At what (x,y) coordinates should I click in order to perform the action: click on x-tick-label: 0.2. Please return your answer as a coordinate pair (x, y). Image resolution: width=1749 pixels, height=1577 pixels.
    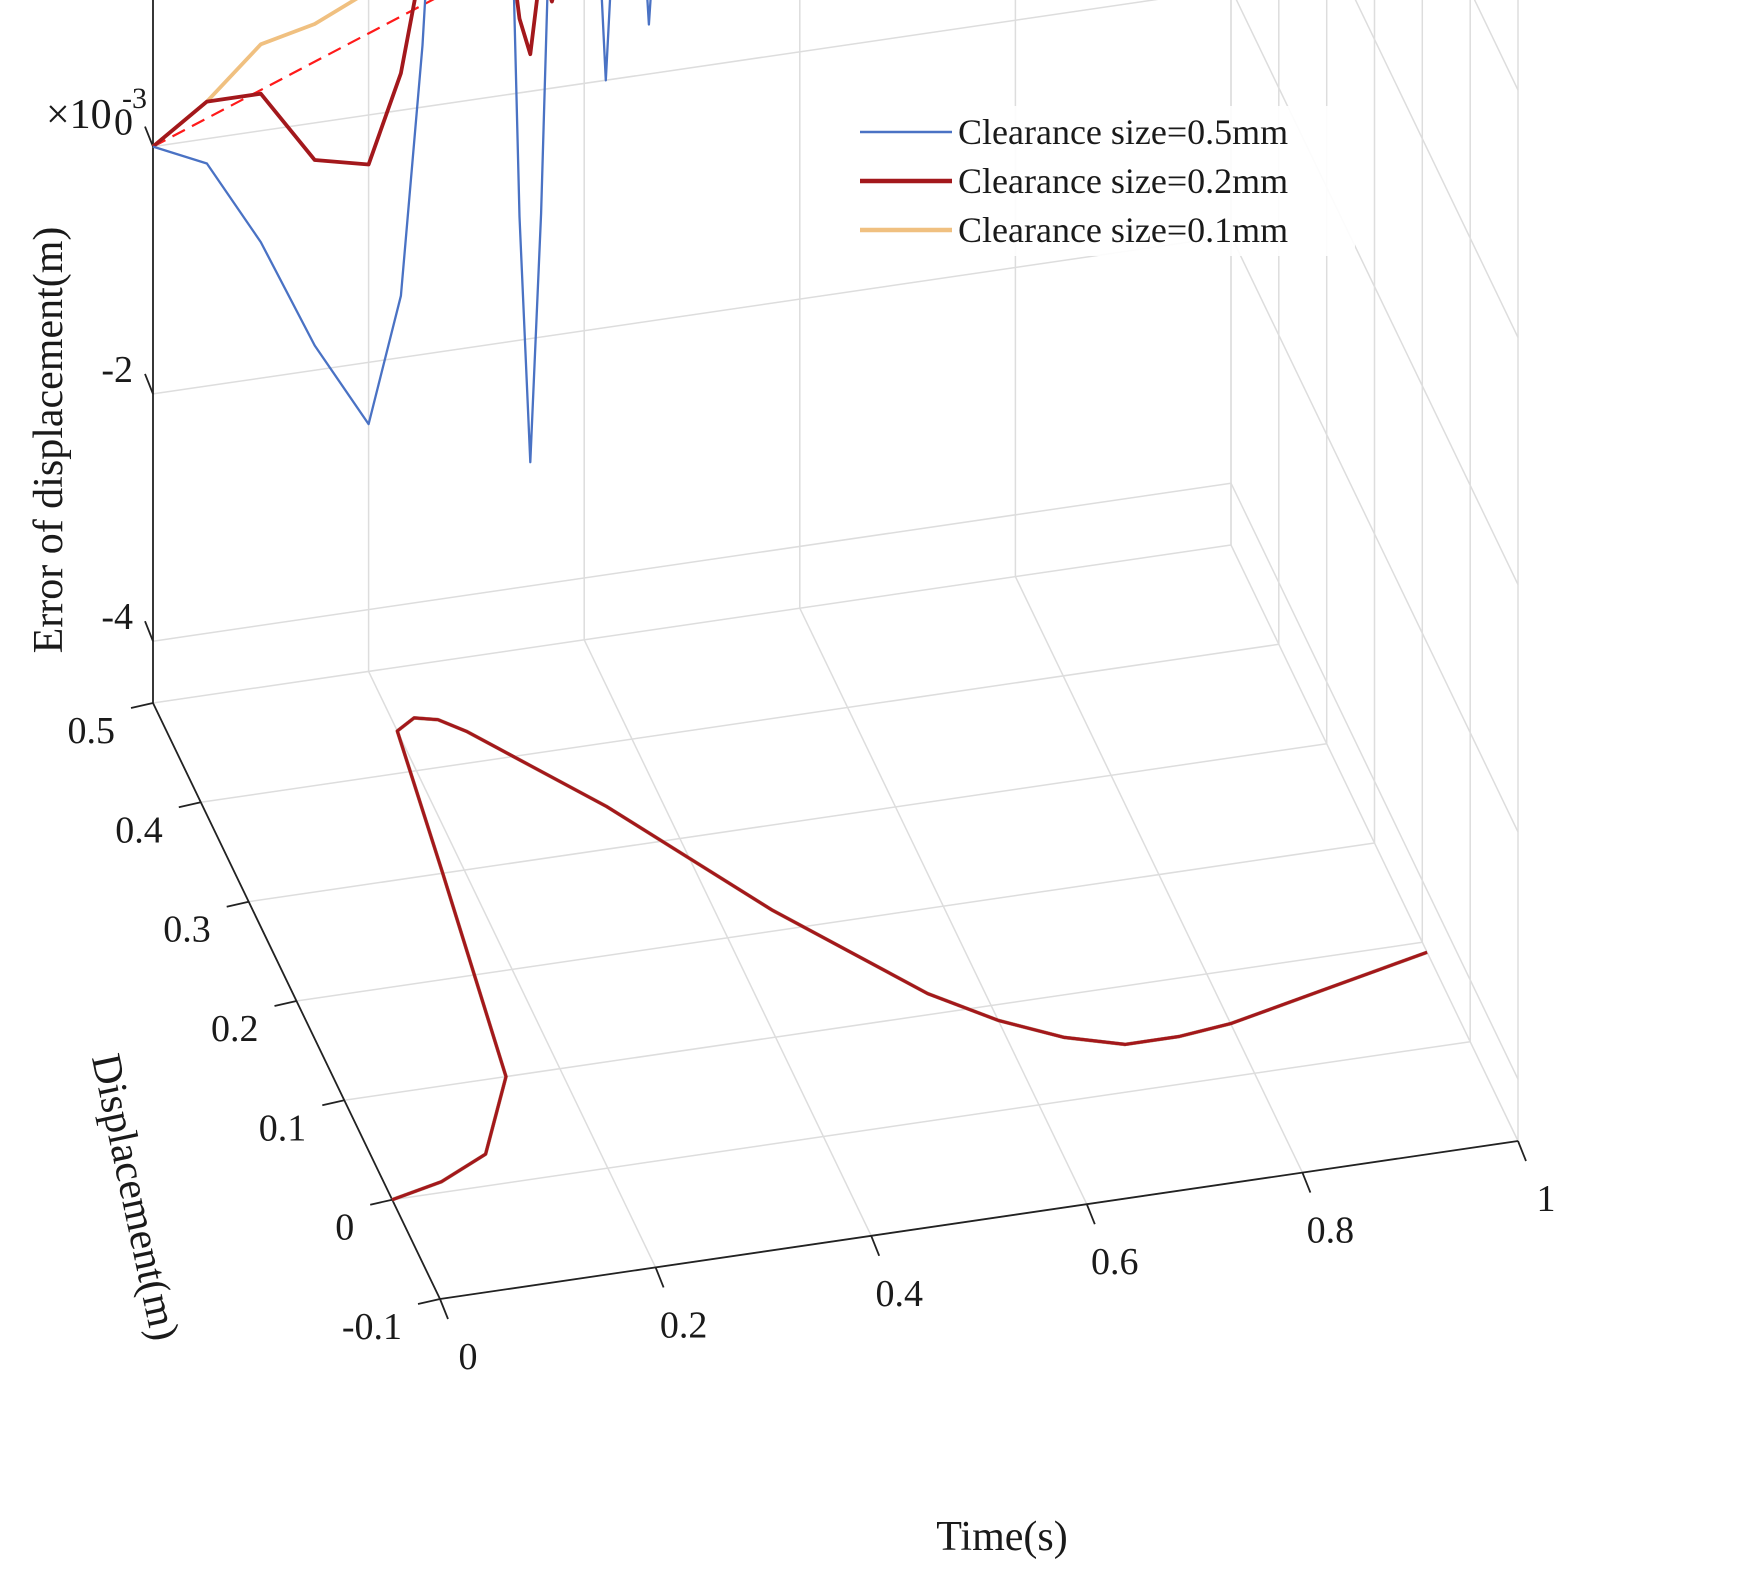
    Looking at the image, I should click on (684, 1325).